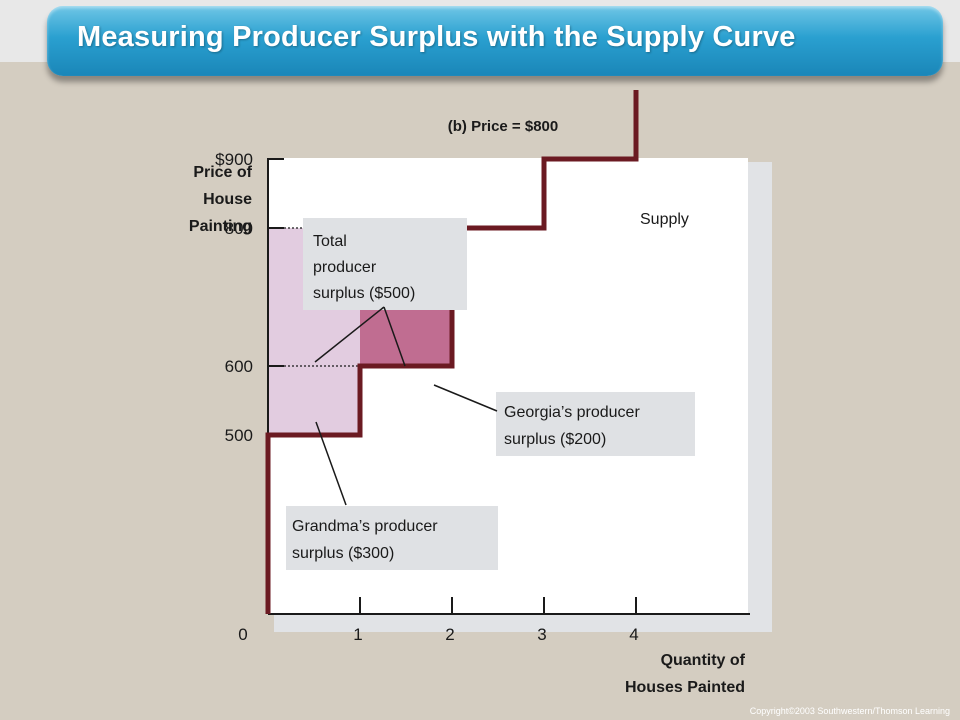 The image size is (960, 720). What do you see at coordinates (449, 634) in the screenshot?
I see `x-tick-label: 2` at bounding box center [449, 634].